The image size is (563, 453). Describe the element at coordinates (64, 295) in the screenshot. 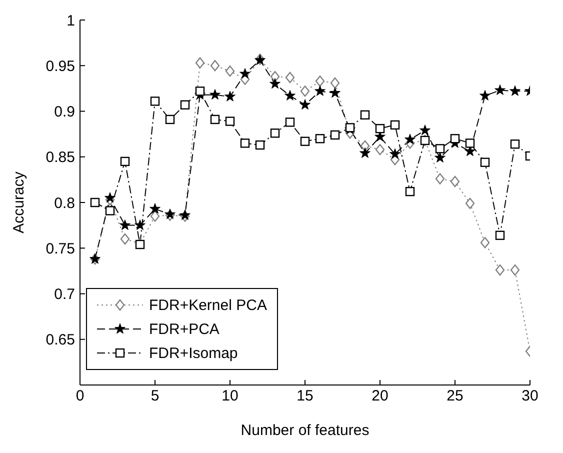

I see `y-tick-label: 0.7` at that location.